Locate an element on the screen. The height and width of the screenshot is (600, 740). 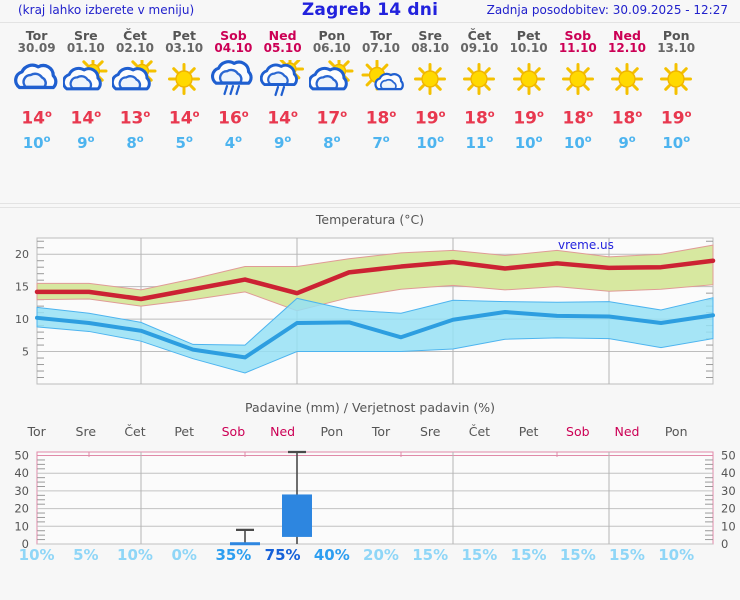
forecast-day-column: Tor 07.10 18o 7o is located at coordinates (381, 88).